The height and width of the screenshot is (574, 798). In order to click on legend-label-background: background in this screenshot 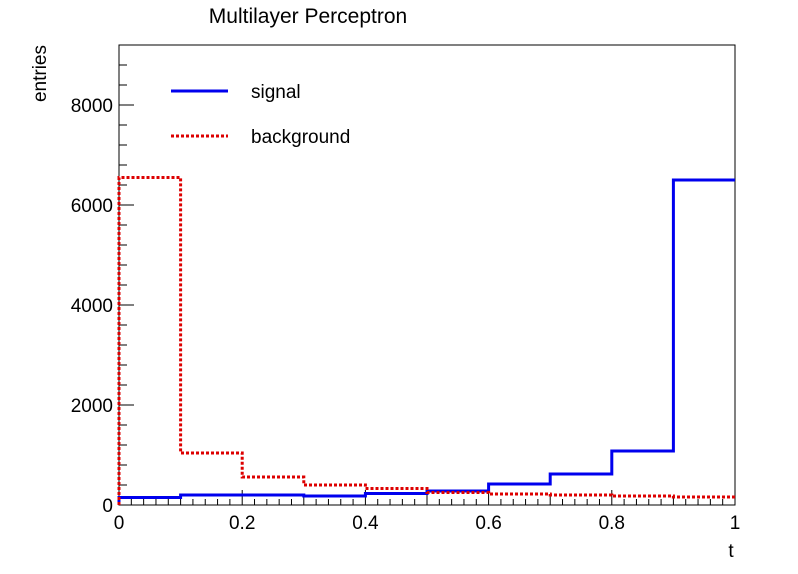, I will do `click(300, 137)`.